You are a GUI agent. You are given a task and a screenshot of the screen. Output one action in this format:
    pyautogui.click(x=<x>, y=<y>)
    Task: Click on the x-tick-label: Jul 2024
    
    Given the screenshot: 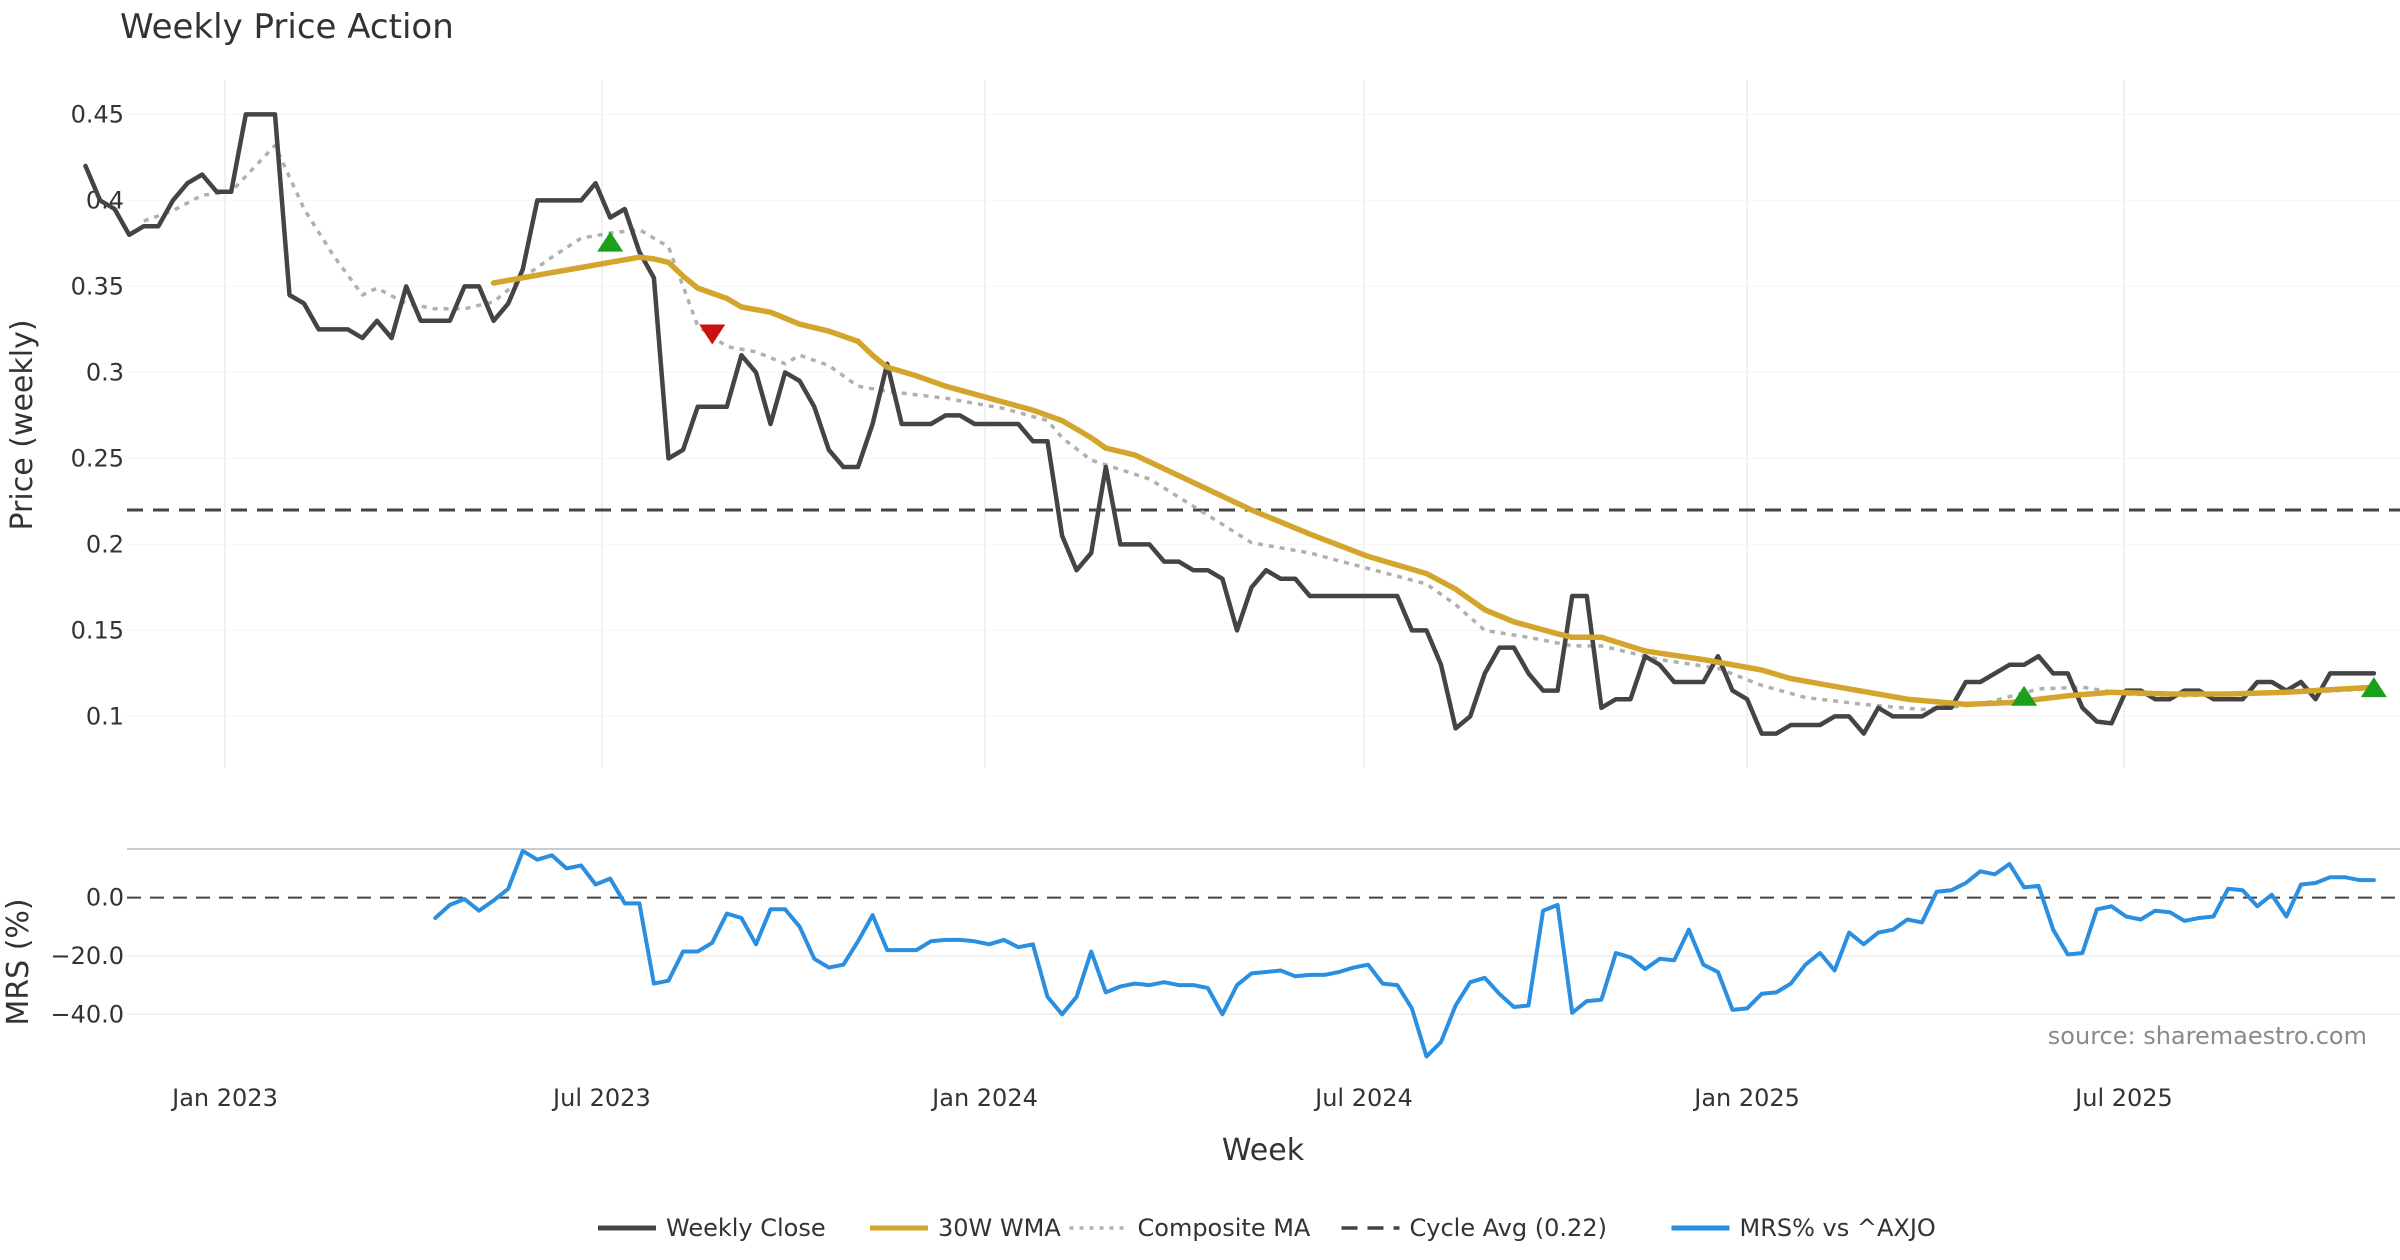 What is the action you would take?
    pyautogui.click(x=1363, y=1098)
    